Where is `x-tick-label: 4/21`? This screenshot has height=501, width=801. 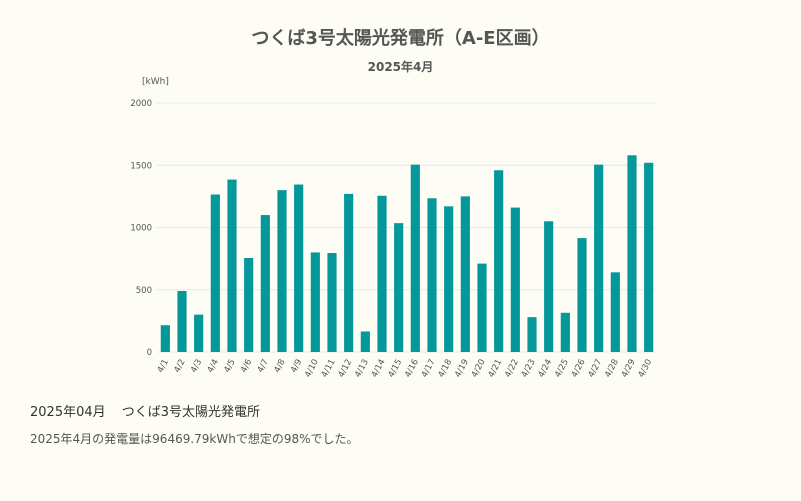 x-tick-label: 4/21 is located at coordinates (496, 369).